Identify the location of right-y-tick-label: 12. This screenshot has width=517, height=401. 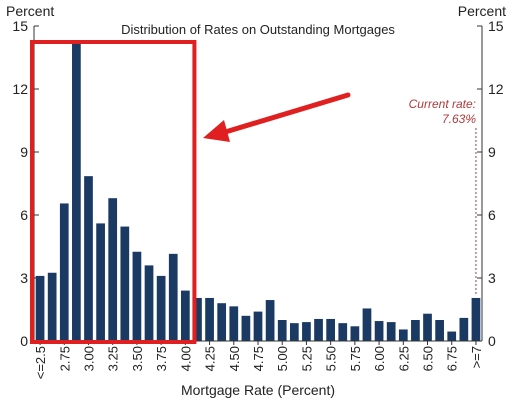
(496, 89).